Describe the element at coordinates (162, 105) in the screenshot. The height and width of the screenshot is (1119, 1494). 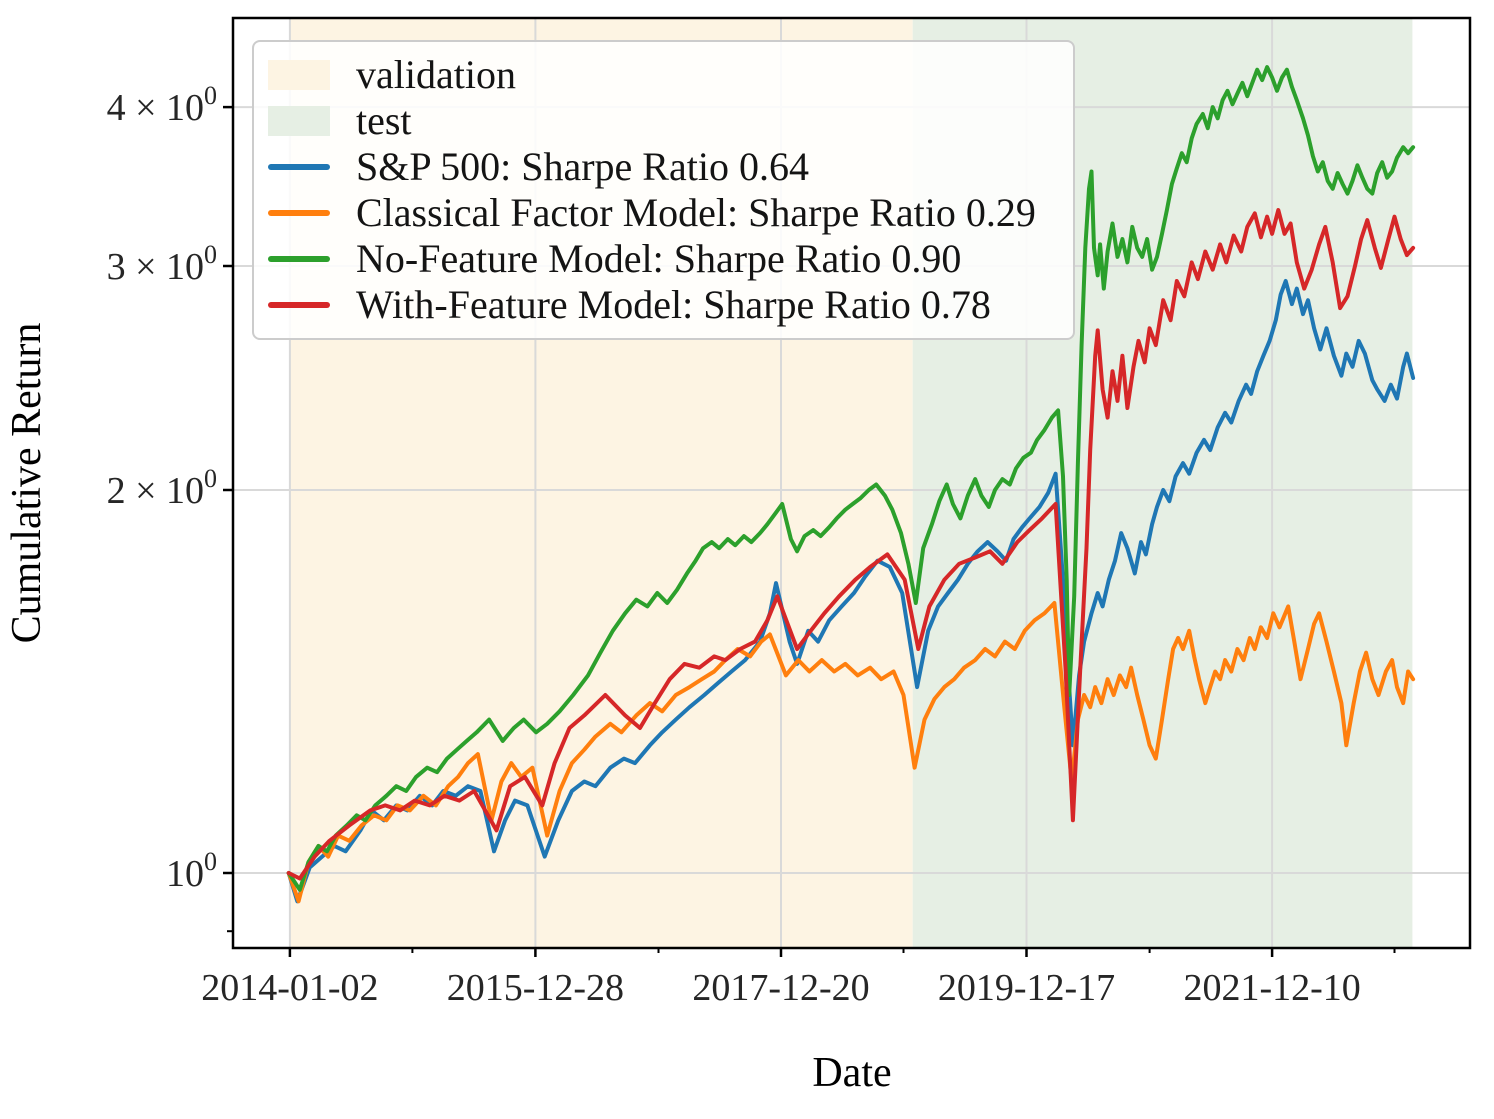
I see `y-tick-label: 4 × 100` at that location.